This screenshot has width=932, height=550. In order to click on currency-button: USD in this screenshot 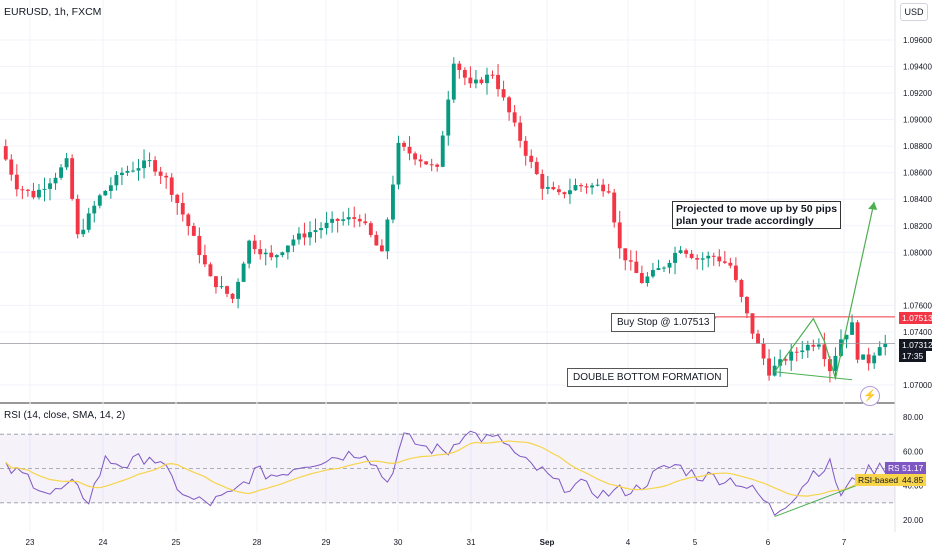, I will do `click(914, 12)`.